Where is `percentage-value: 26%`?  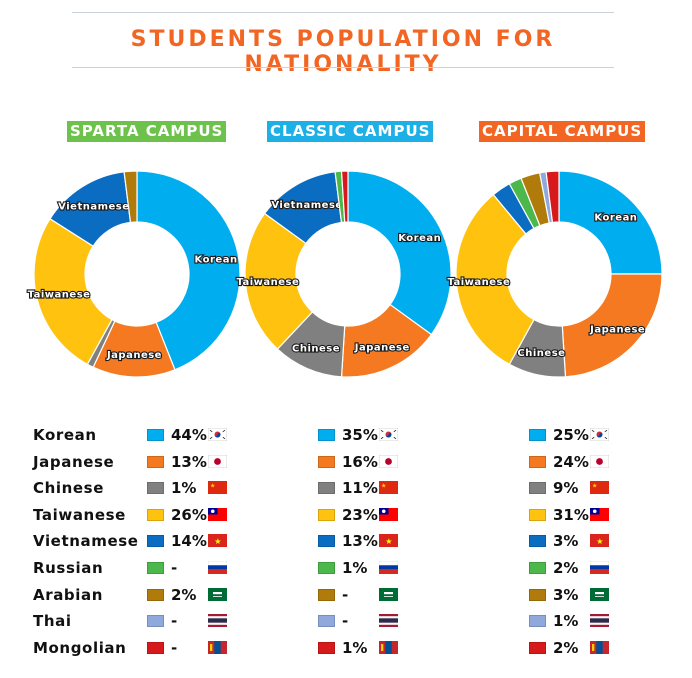
percentage-value: 26% is located at coordinates (189, 515).